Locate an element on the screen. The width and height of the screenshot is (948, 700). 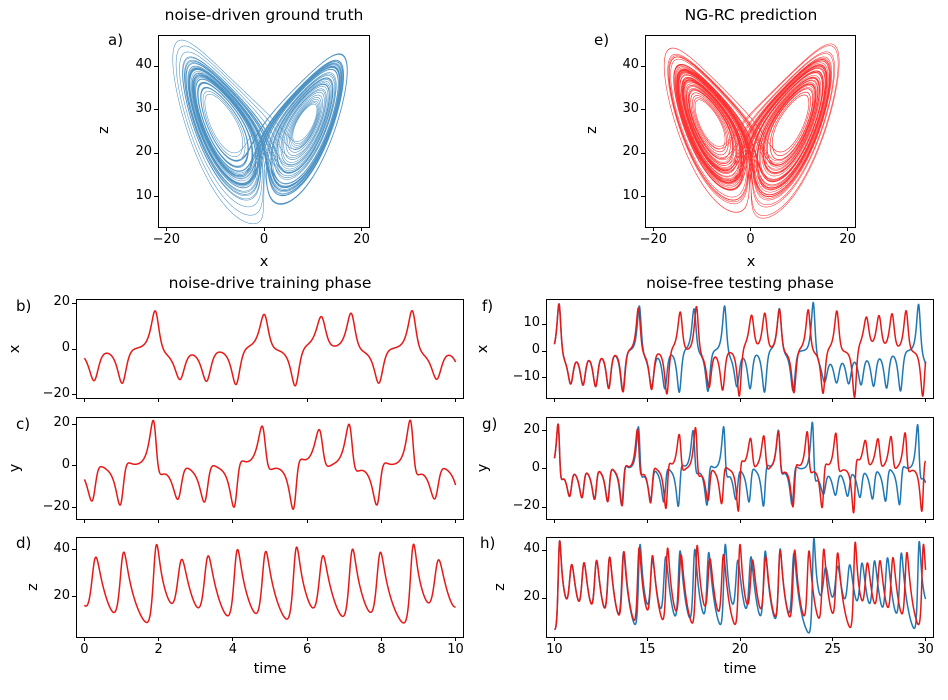
plot-area-f: −10 0 10 is located at coordinates (723, 350).